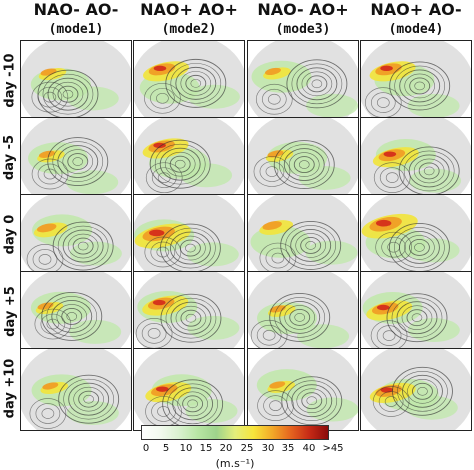 This screenshot has width=474, height=470. I want to click on map-panel-r2-c2, so click(303, 235).